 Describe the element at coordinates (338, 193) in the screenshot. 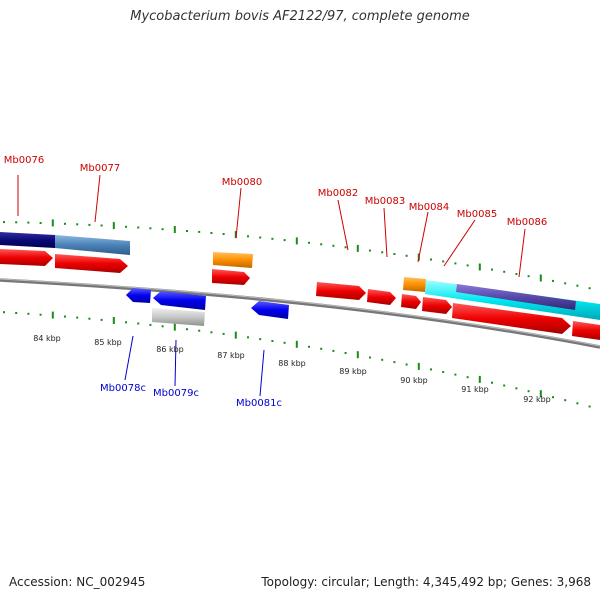

I see `gene-label-mb0082: Mb0082` at that location.